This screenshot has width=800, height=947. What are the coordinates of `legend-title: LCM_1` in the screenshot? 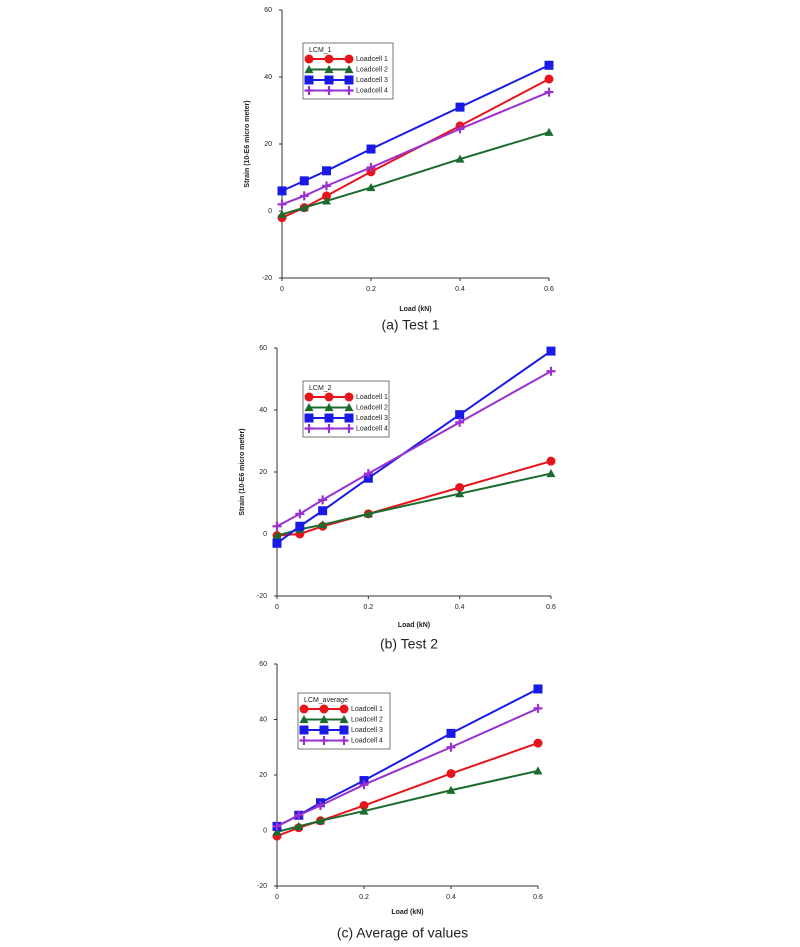 It's located at (320, 50).